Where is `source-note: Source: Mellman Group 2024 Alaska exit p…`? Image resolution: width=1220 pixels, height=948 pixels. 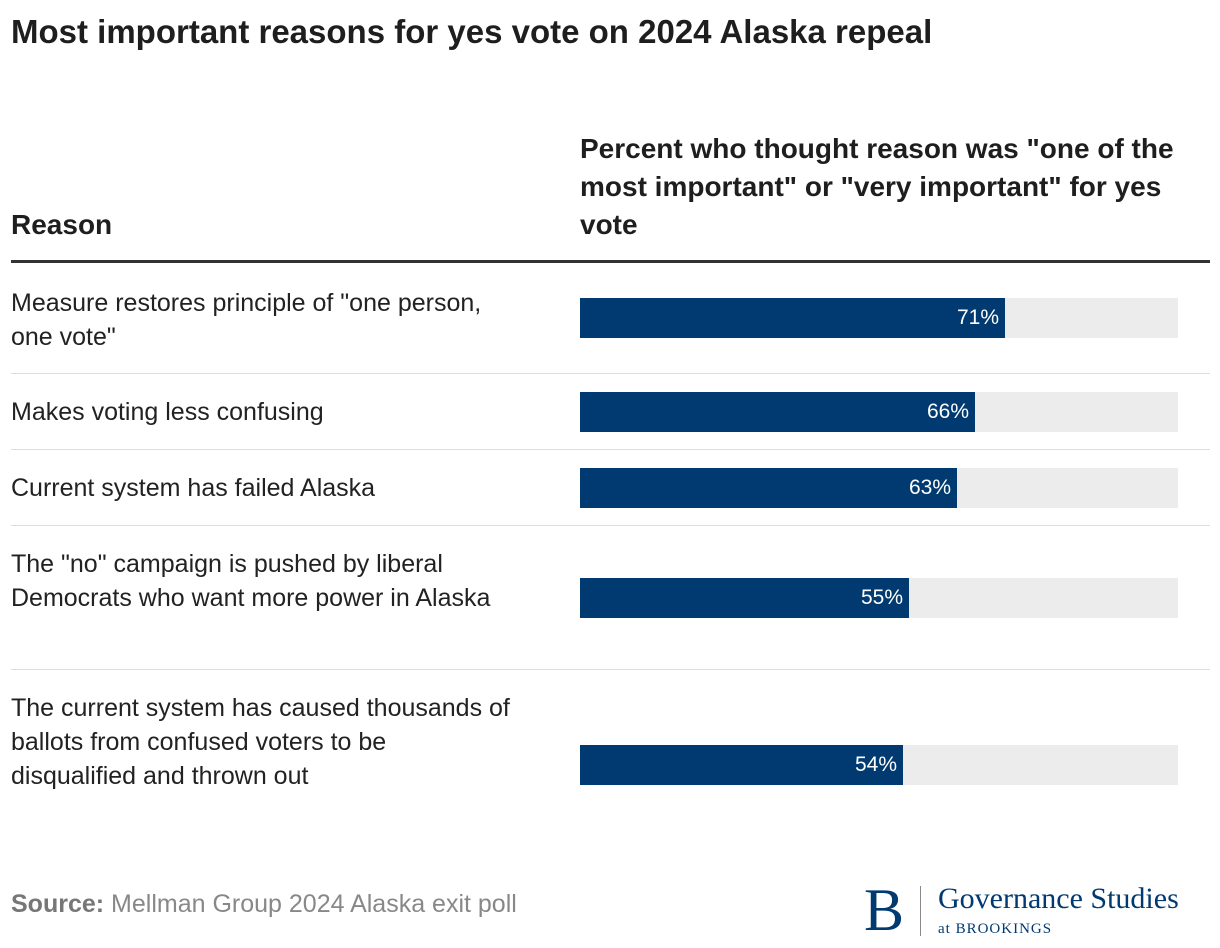
source-note: Source: Mellman Group 2024 Alaska exit p… is located at coordinates (264, 904).